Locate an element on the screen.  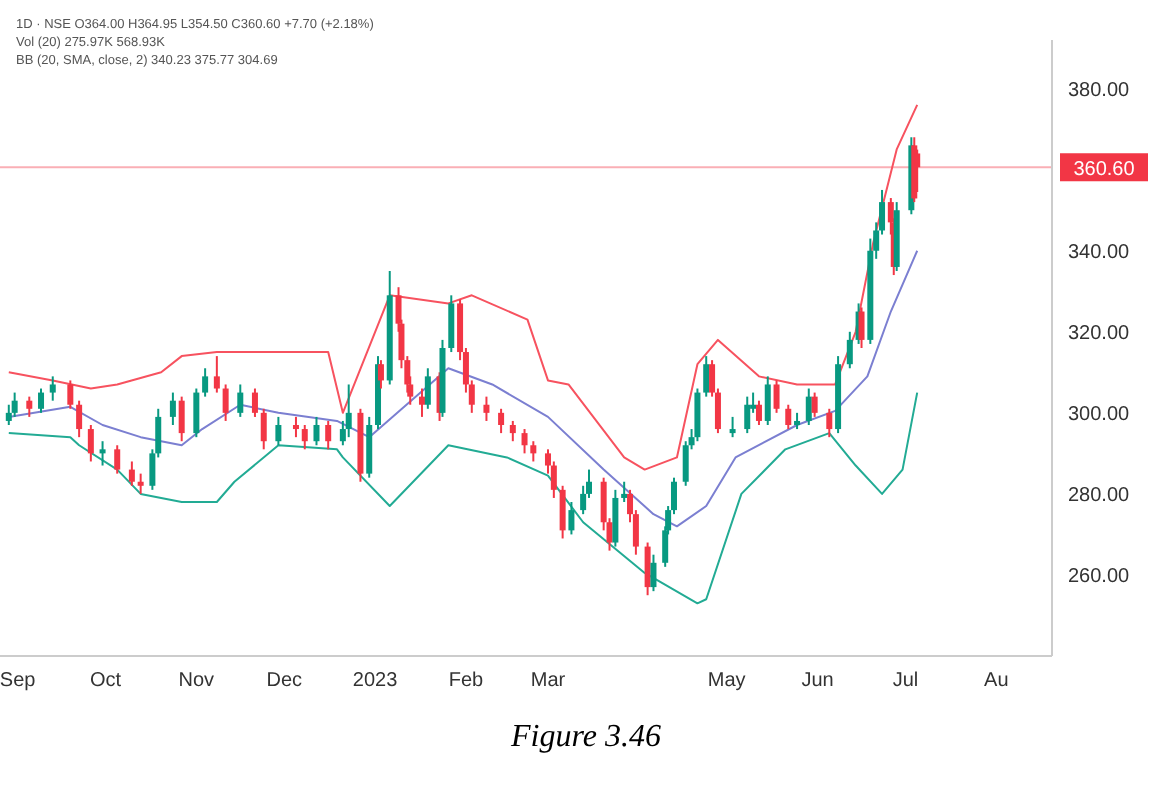
x-tick-label: May is located at coordinates (726, 681).